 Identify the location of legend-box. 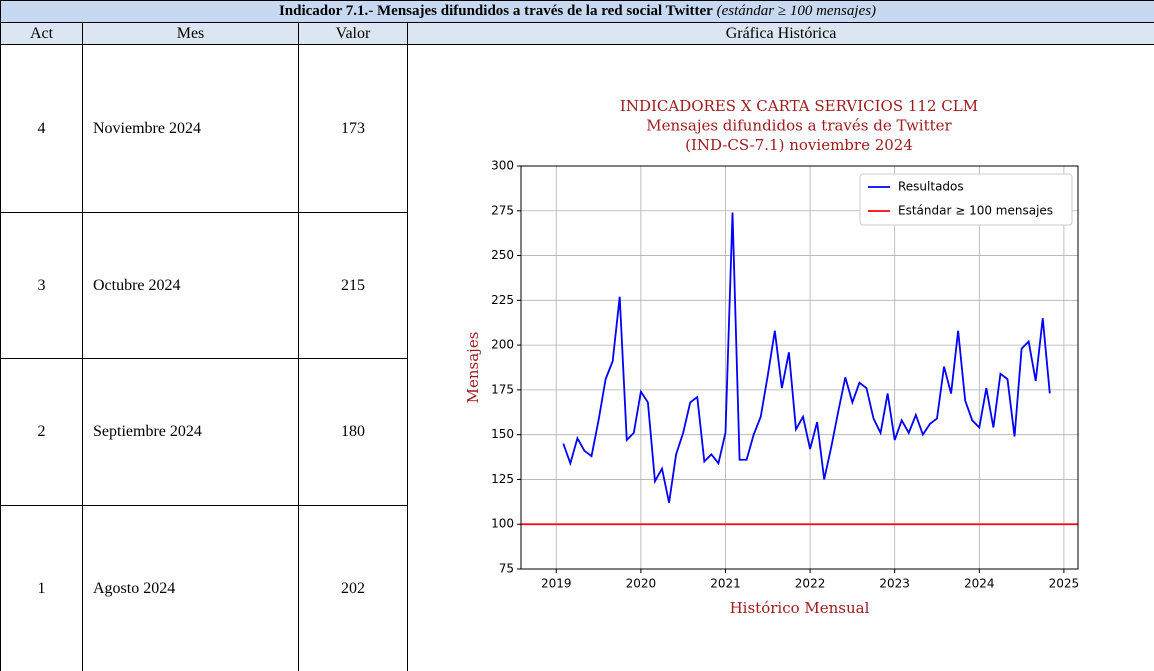
(966, 199).